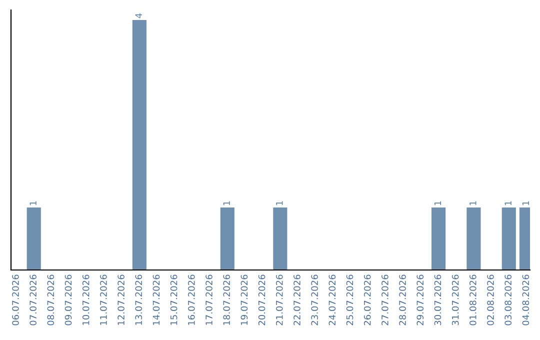 Image resolution: width=540 pixels, height=340 pixels. What do you see at coordinates (86, 299) in the screenshot?
I see `x-tick-label: 10.07.2026` at bounding box center [86, 299].